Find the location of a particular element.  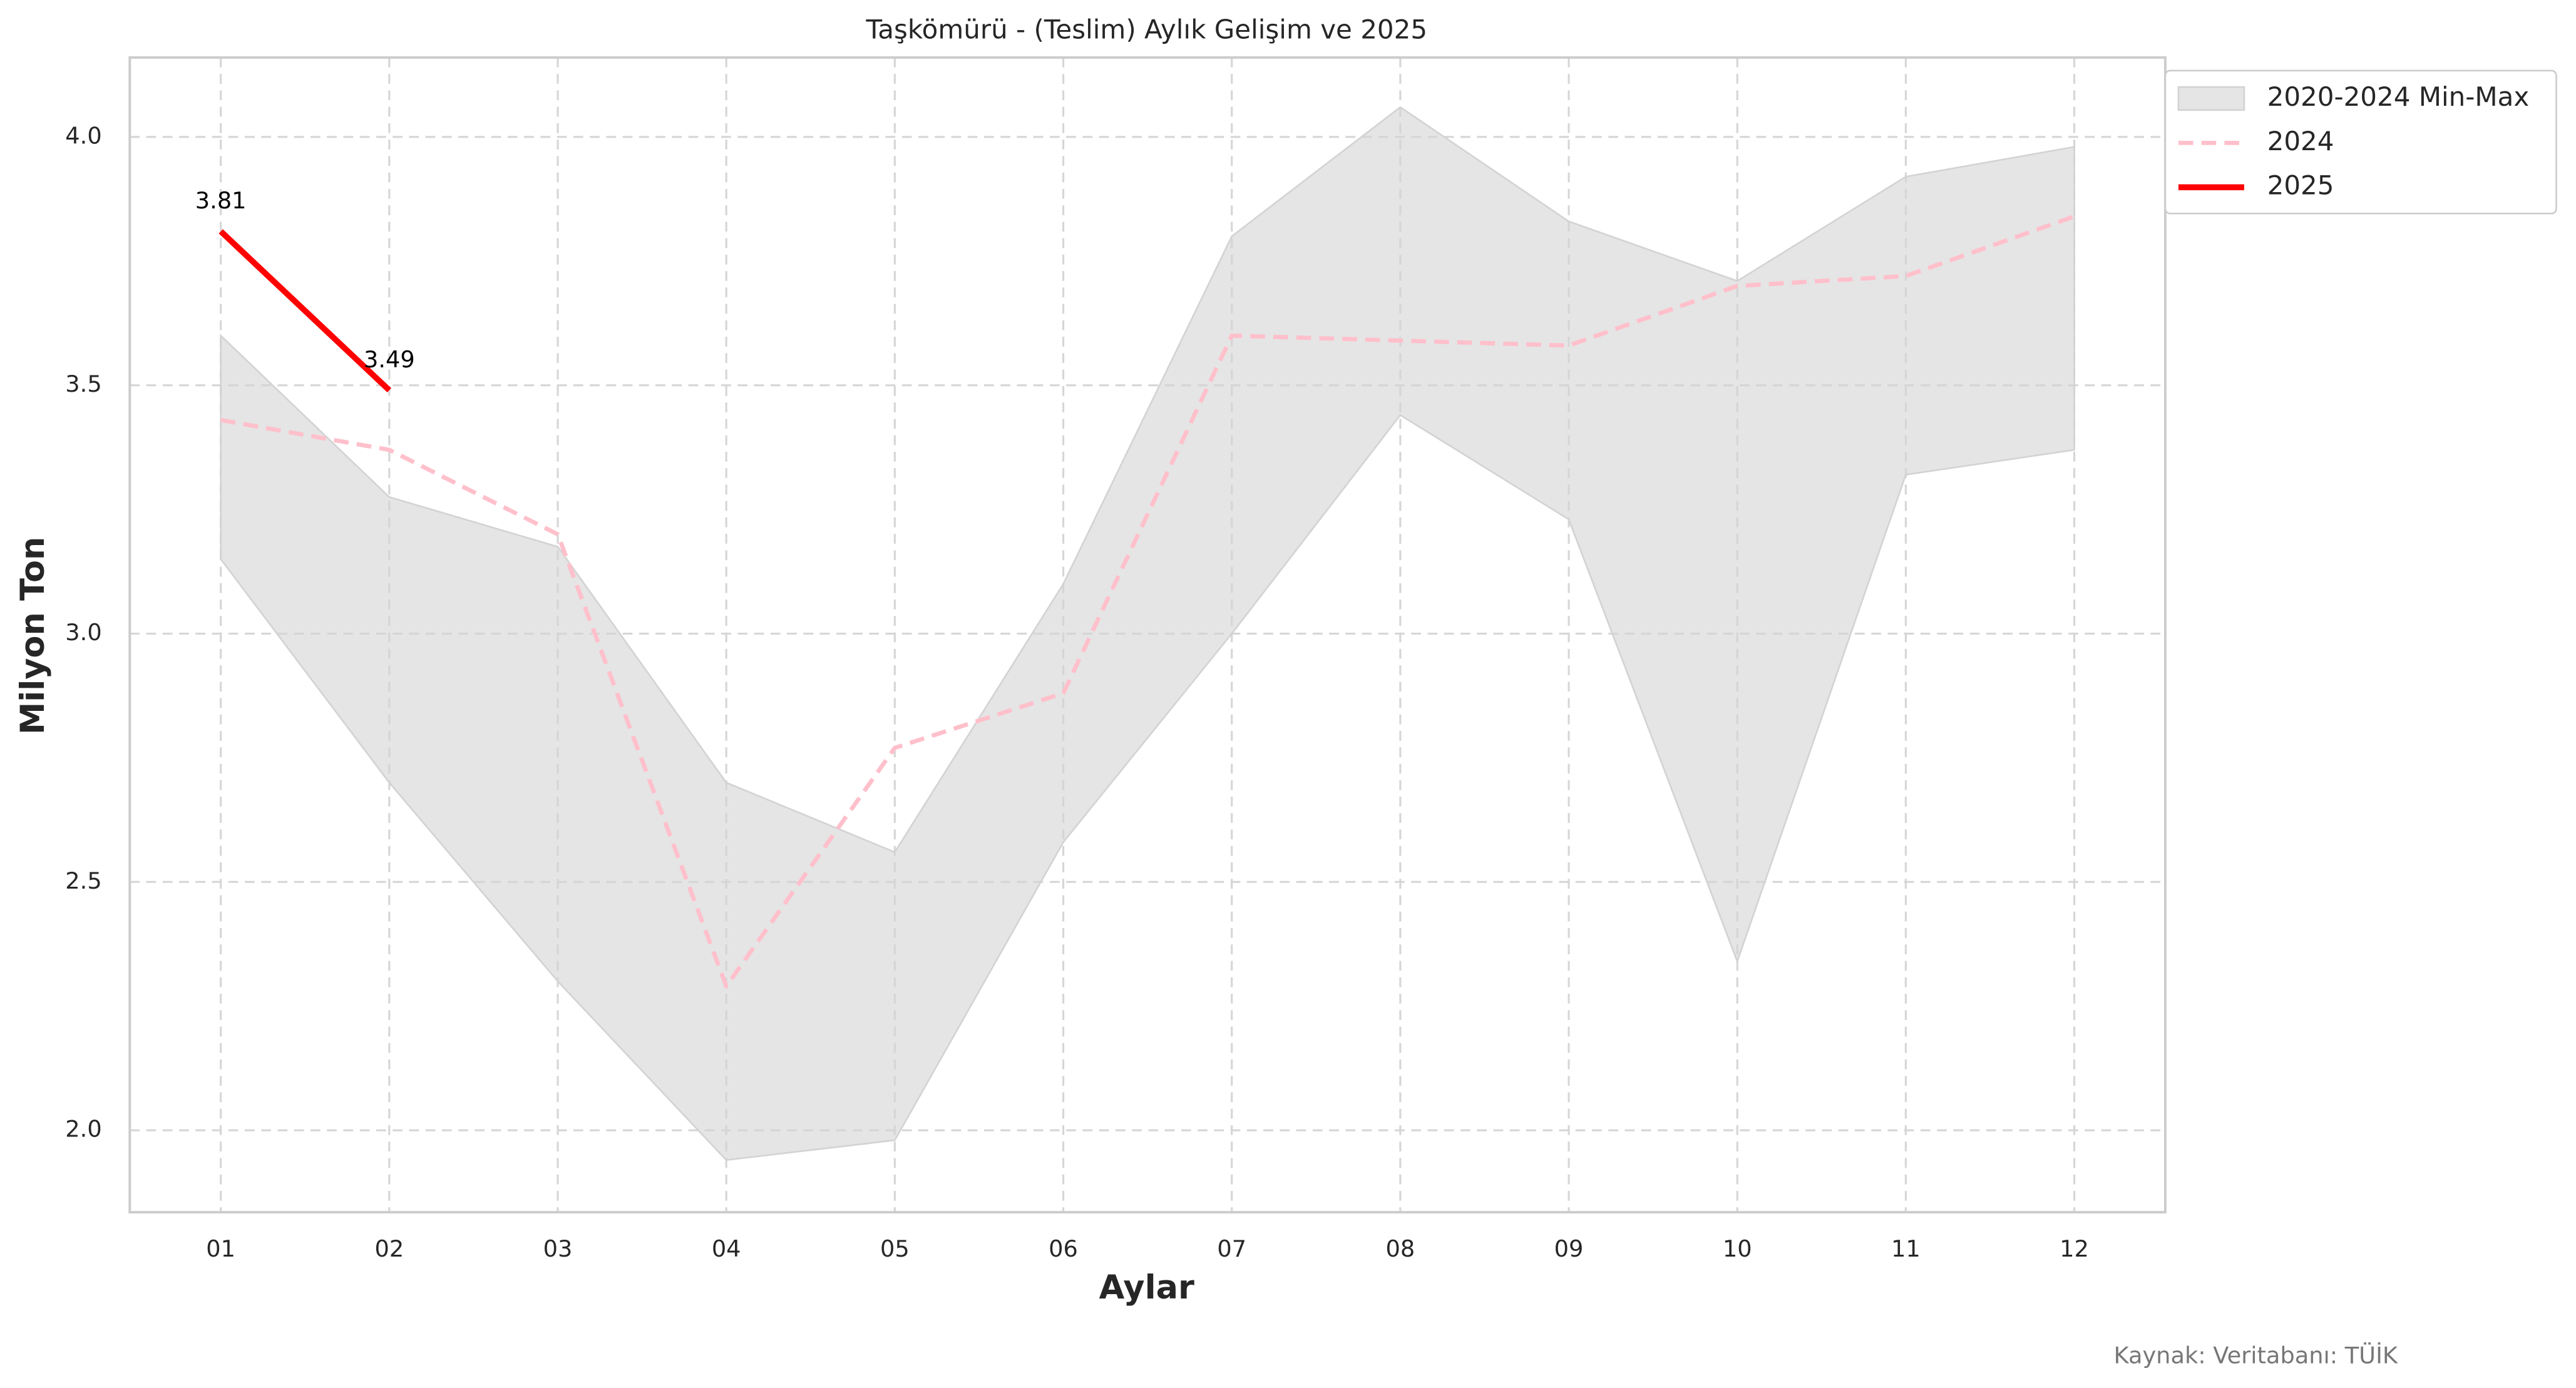

x-tick-label: 02 is located at coordinates (389, 1248).